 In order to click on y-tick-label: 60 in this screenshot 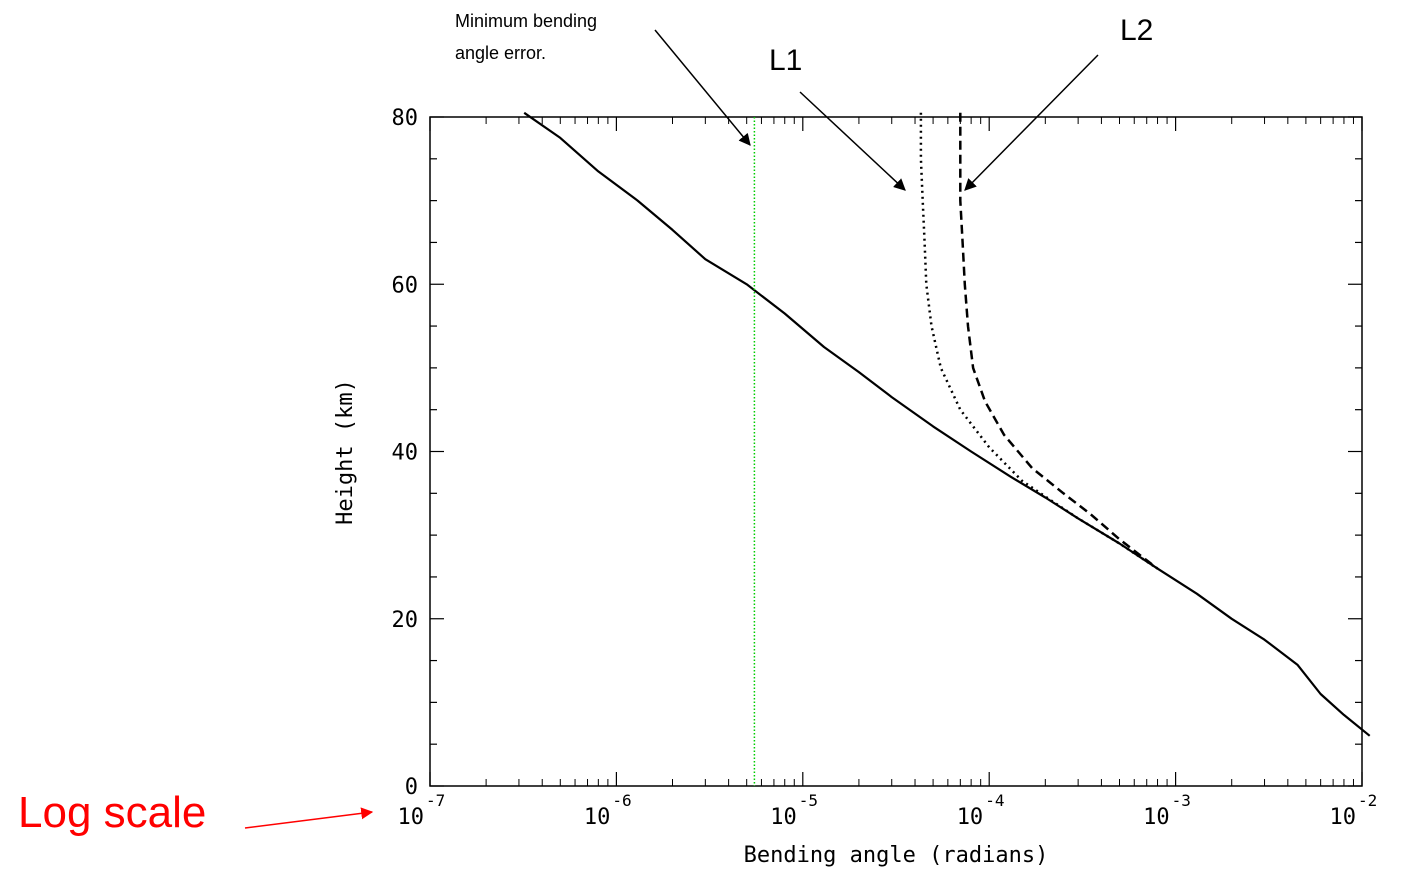, I will do `click(405, 285)`.